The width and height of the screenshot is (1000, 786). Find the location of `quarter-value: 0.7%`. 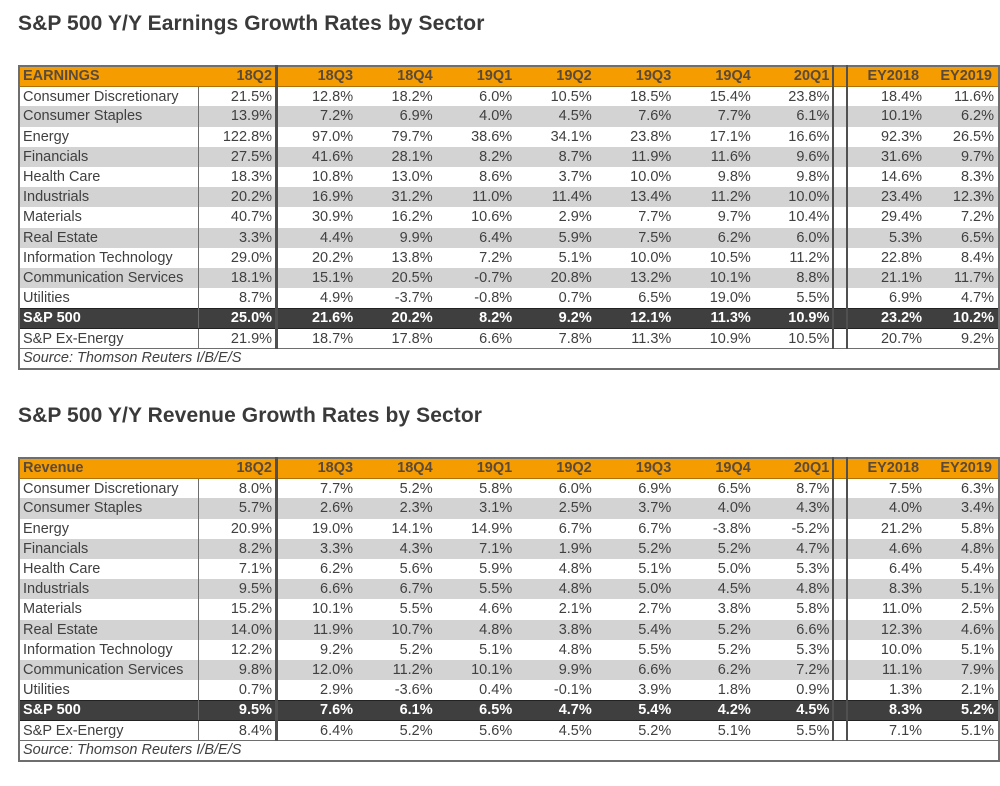

quarter-value: 0.7% is located at coordinates (238, 690).